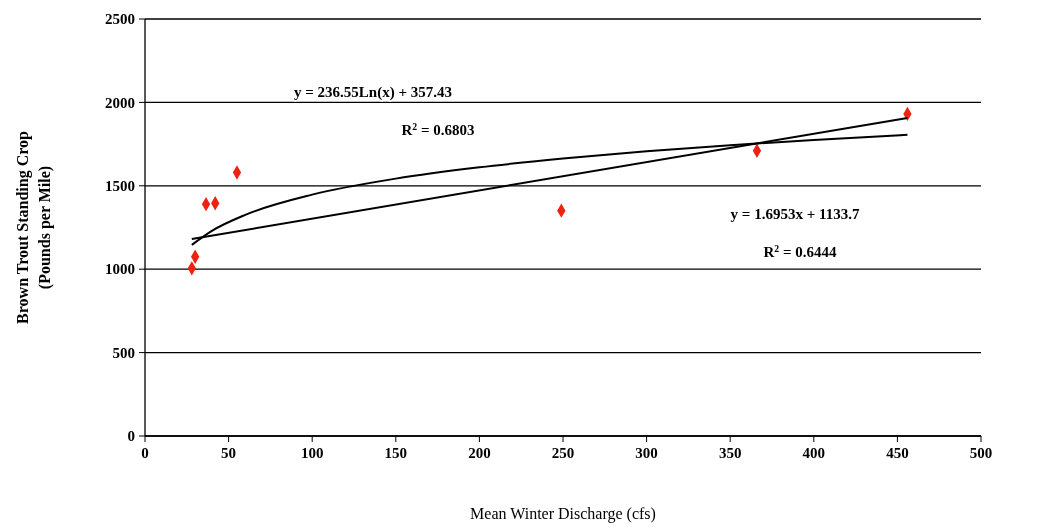  I want to click on y-tick-label: 1000, so click(120, 269).